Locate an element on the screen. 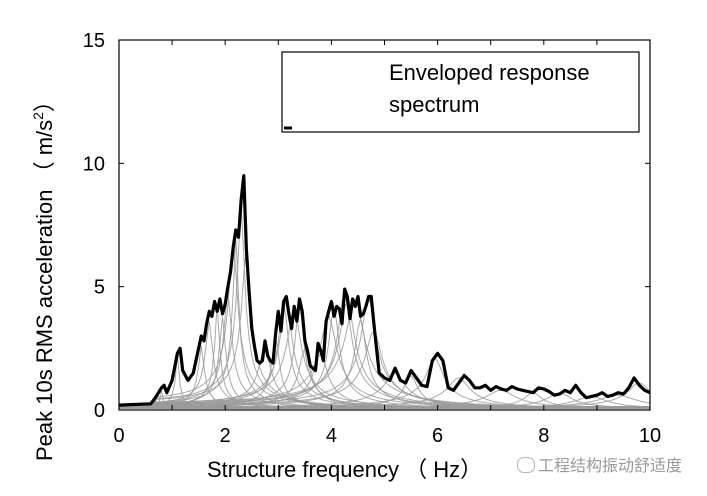 This screenshot has width=707, height=496. watermark-text: 工程结构振动舒适度 is located at coordinates (610, 465).